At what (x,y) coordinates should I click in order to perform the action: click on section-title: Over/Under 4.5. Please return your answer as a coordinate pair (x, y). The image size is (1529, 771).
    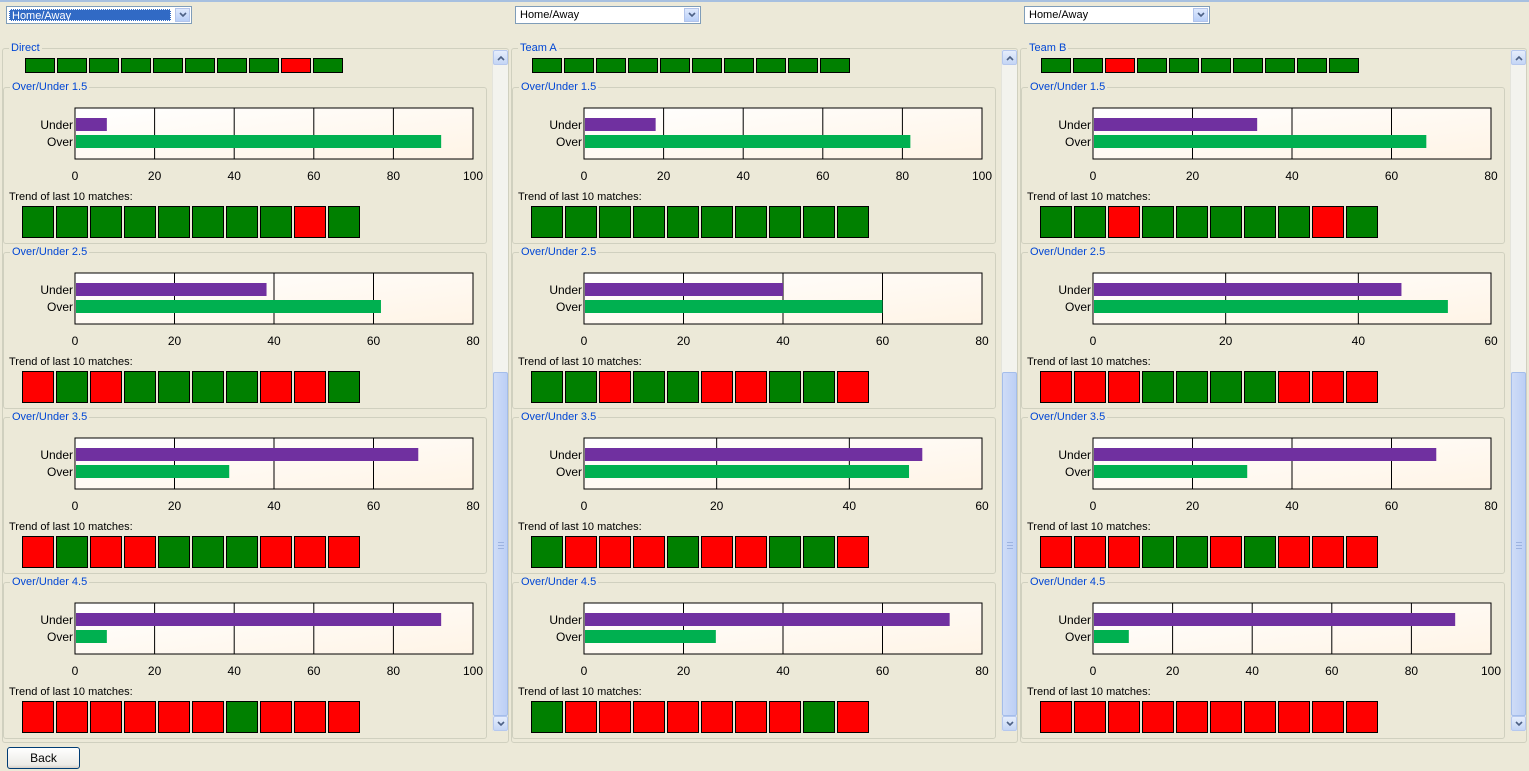
    Looking at the image, I should click on (559, 582).